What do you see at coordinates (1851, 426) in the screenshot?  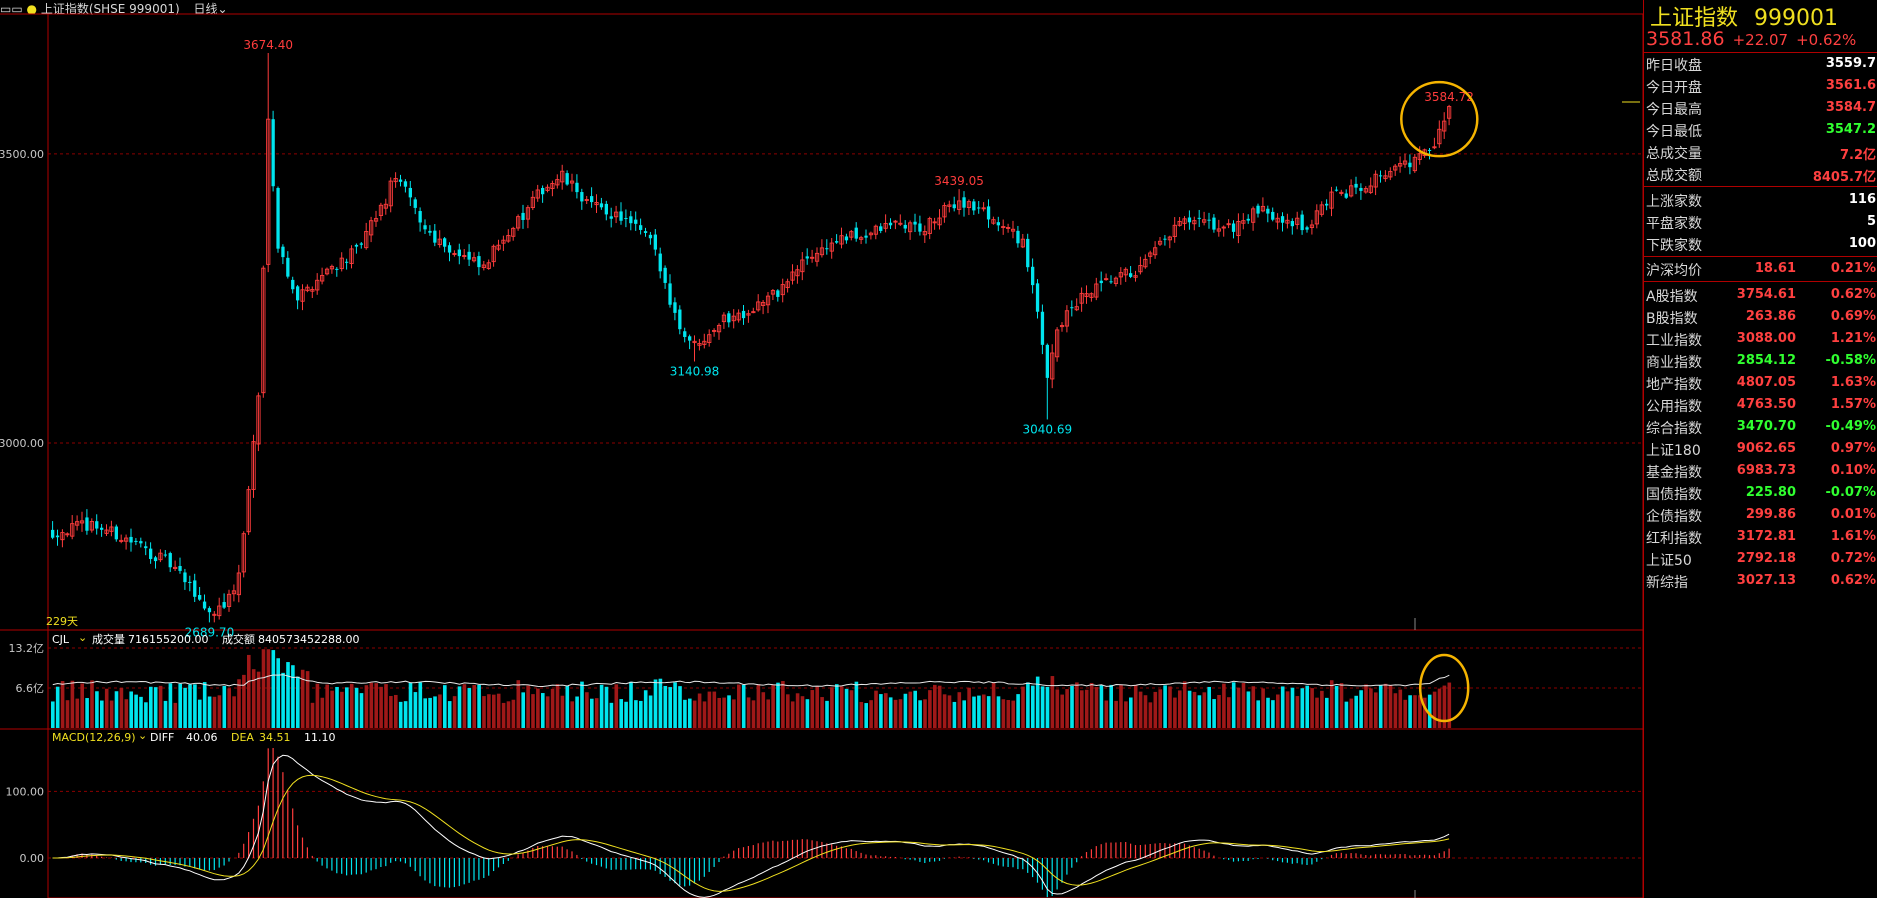 I see `quote-row-pct: -0.49%` at bounding box center [1851, 426].